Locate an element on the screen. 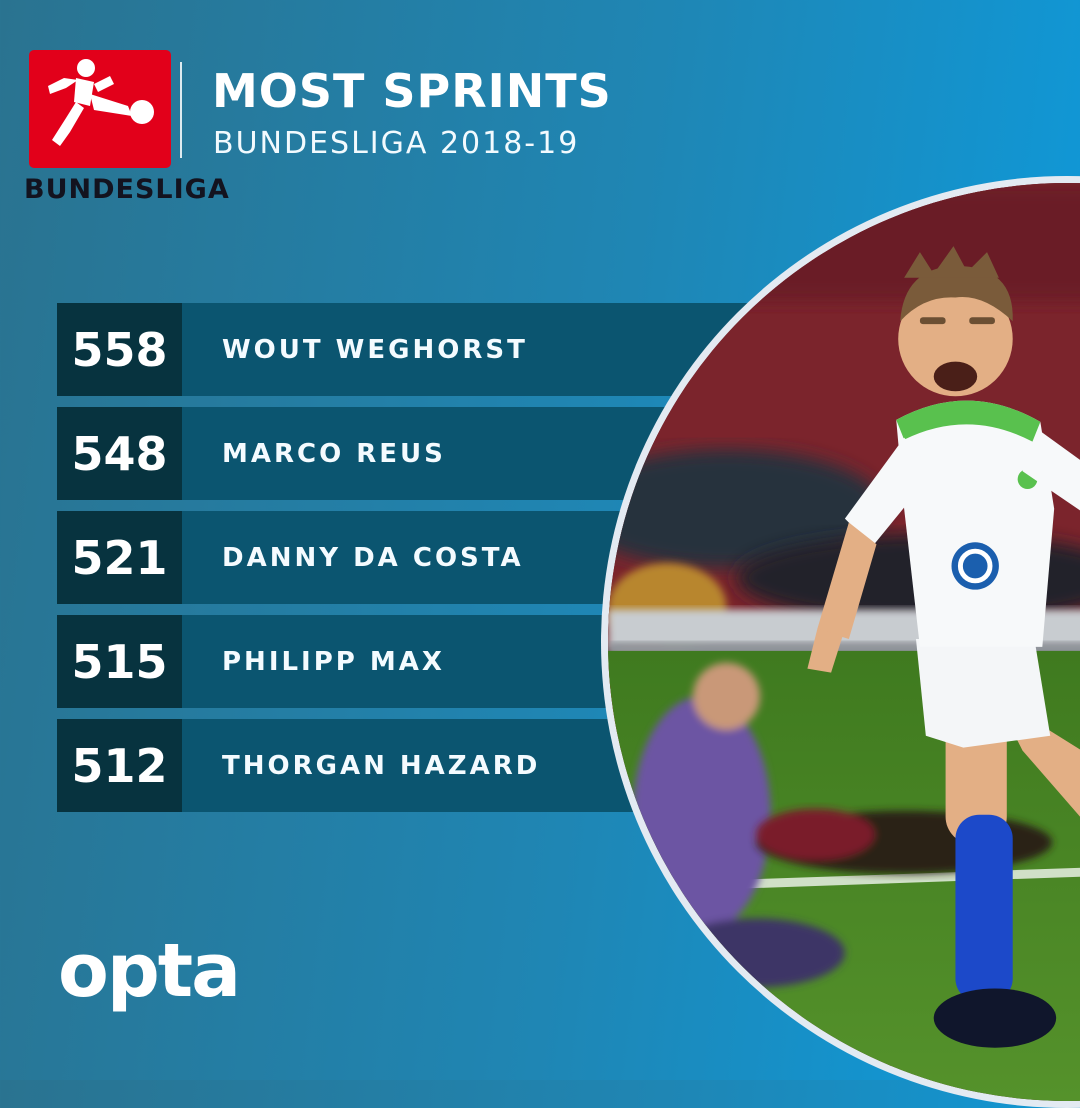 Image resolution: width=1080 pixels, height=1108 pixels. sprint-count: 515 is located at coordinates (119, 661).